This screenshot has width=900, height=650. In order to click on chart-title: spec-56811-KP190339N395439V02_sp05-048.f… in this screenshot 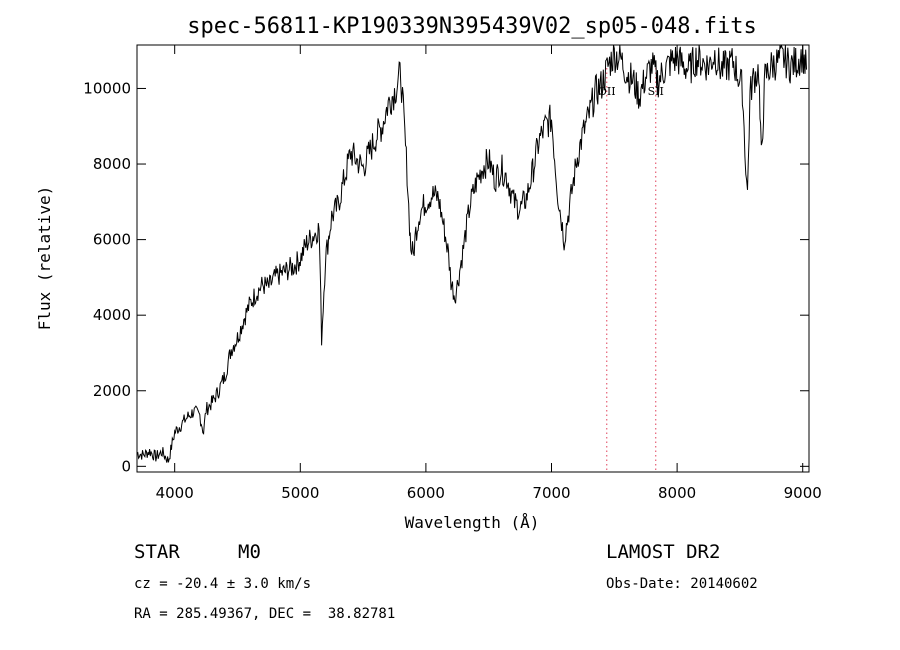, I will do `click(472, 26)`.